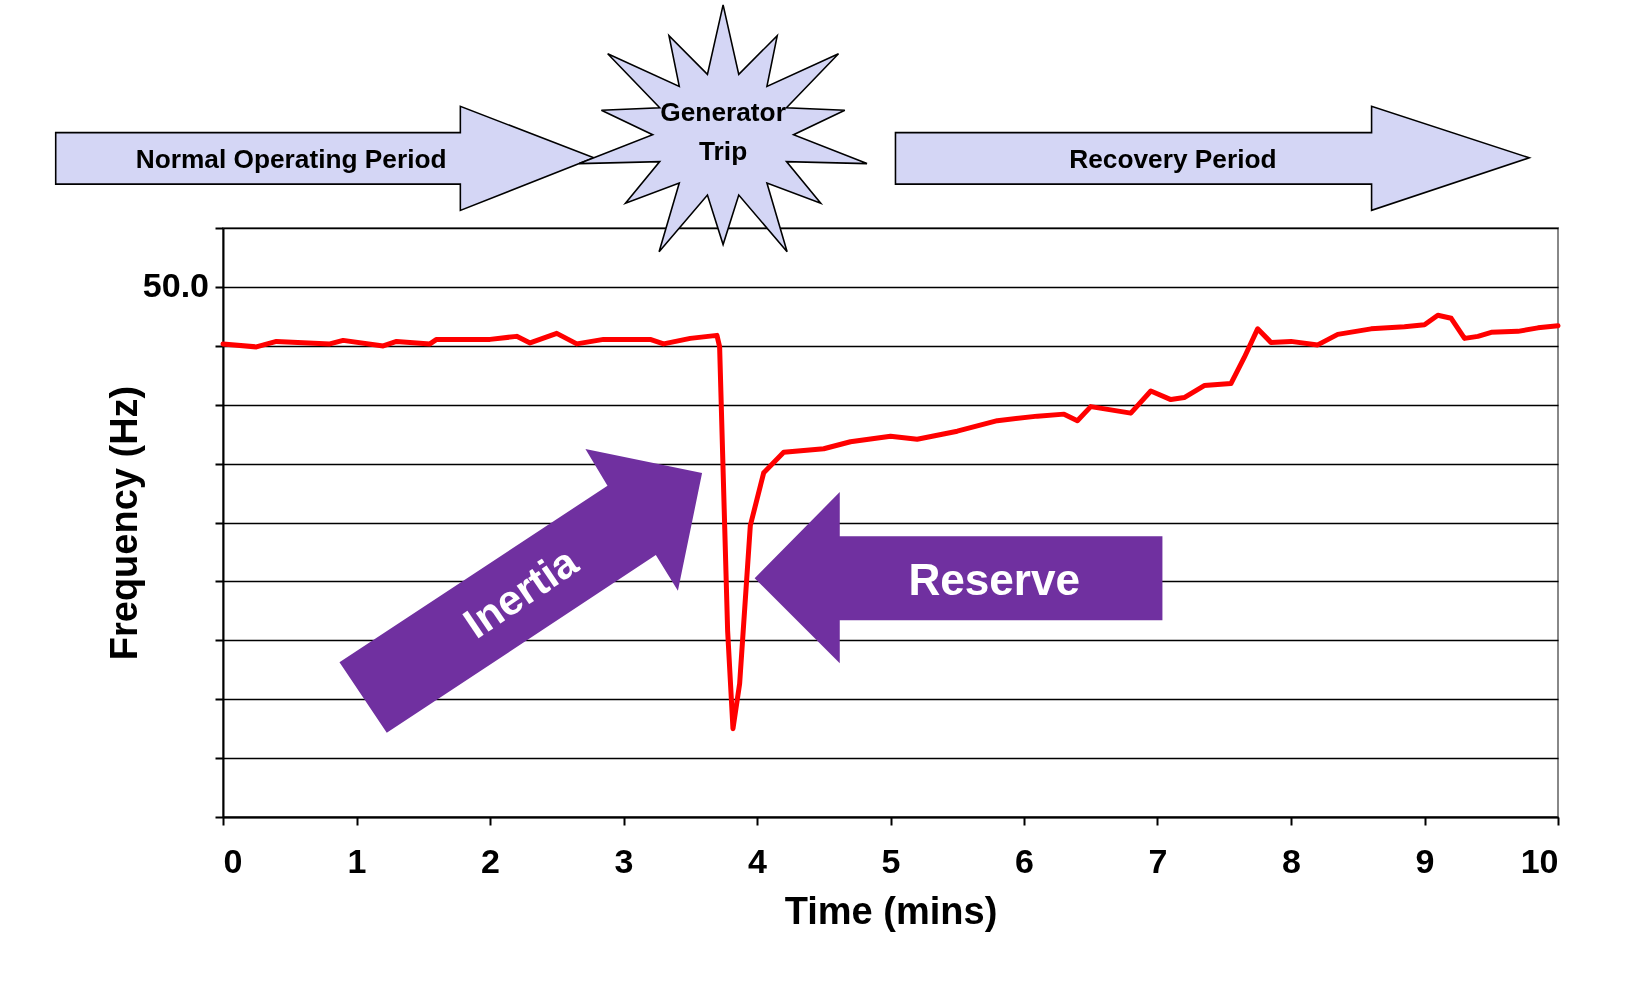 The image size is (1648, 1003). Describe the element at coordinates (490, 860) in the screenshot. I see `x-tick-label: 2` at that location.